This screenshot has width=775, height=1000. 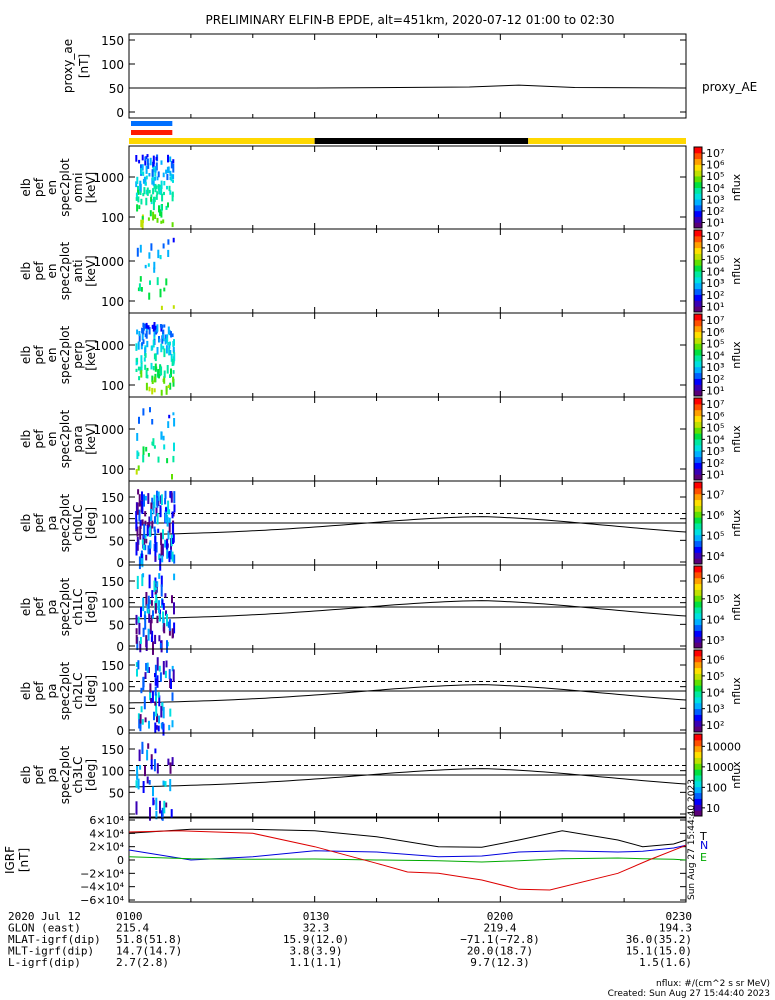 What do you see at coordinates (715, 676) in the screenshot?
I see `colorbar-tick-label: 10⁵` at bounding box center [715, 676].